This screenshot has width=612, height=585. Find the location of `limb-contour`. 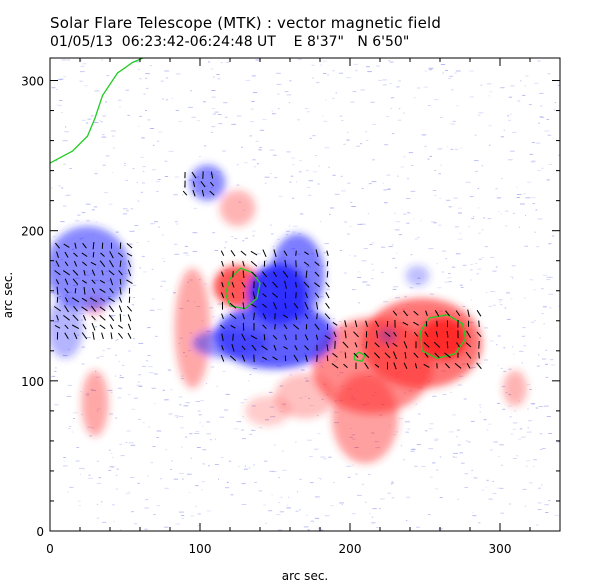

limb-contour is located at coordinates (97, 111).